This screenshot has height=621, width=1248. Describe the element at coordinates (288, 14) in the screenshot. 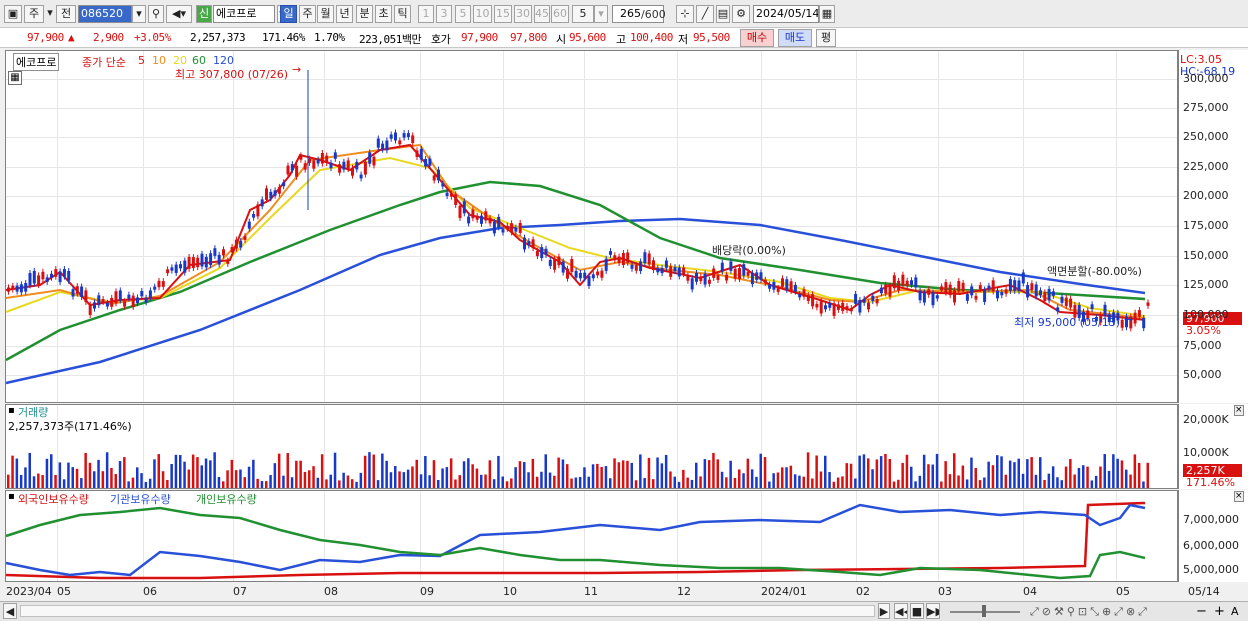

I see `period-0-button: 일` at that location.